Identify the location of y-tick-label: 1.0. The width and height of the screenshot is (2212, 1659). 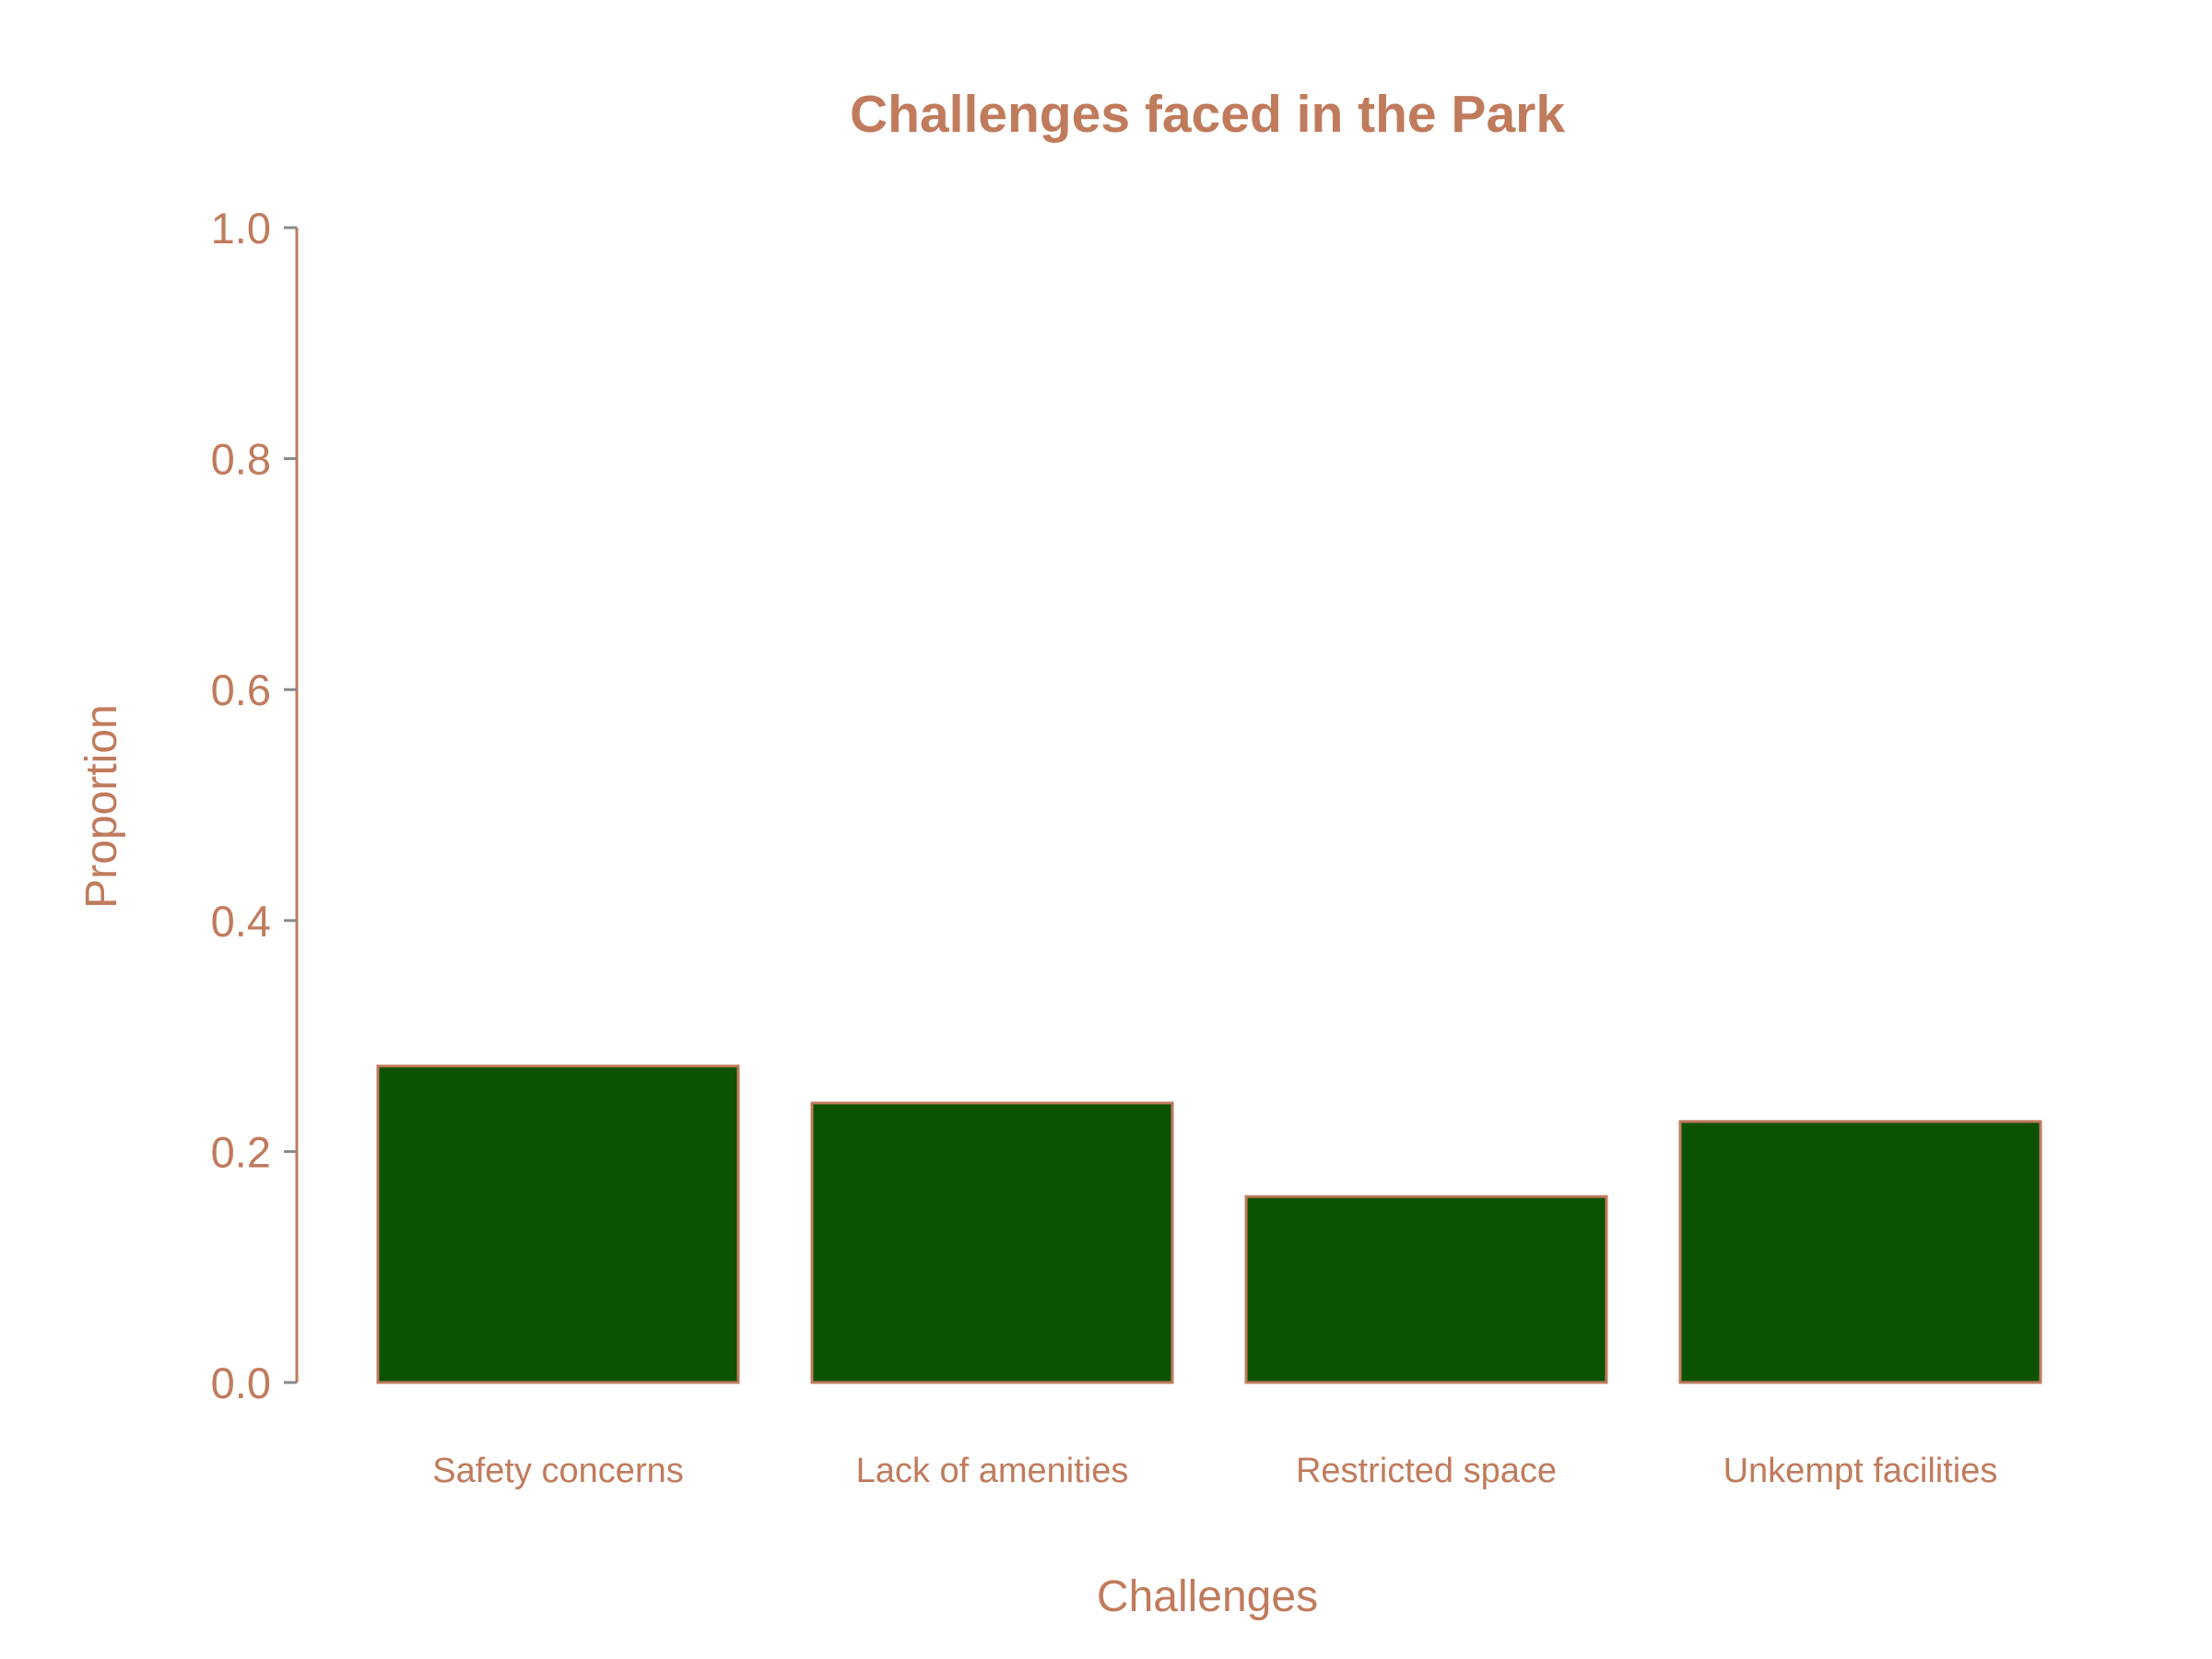
(241, 228).